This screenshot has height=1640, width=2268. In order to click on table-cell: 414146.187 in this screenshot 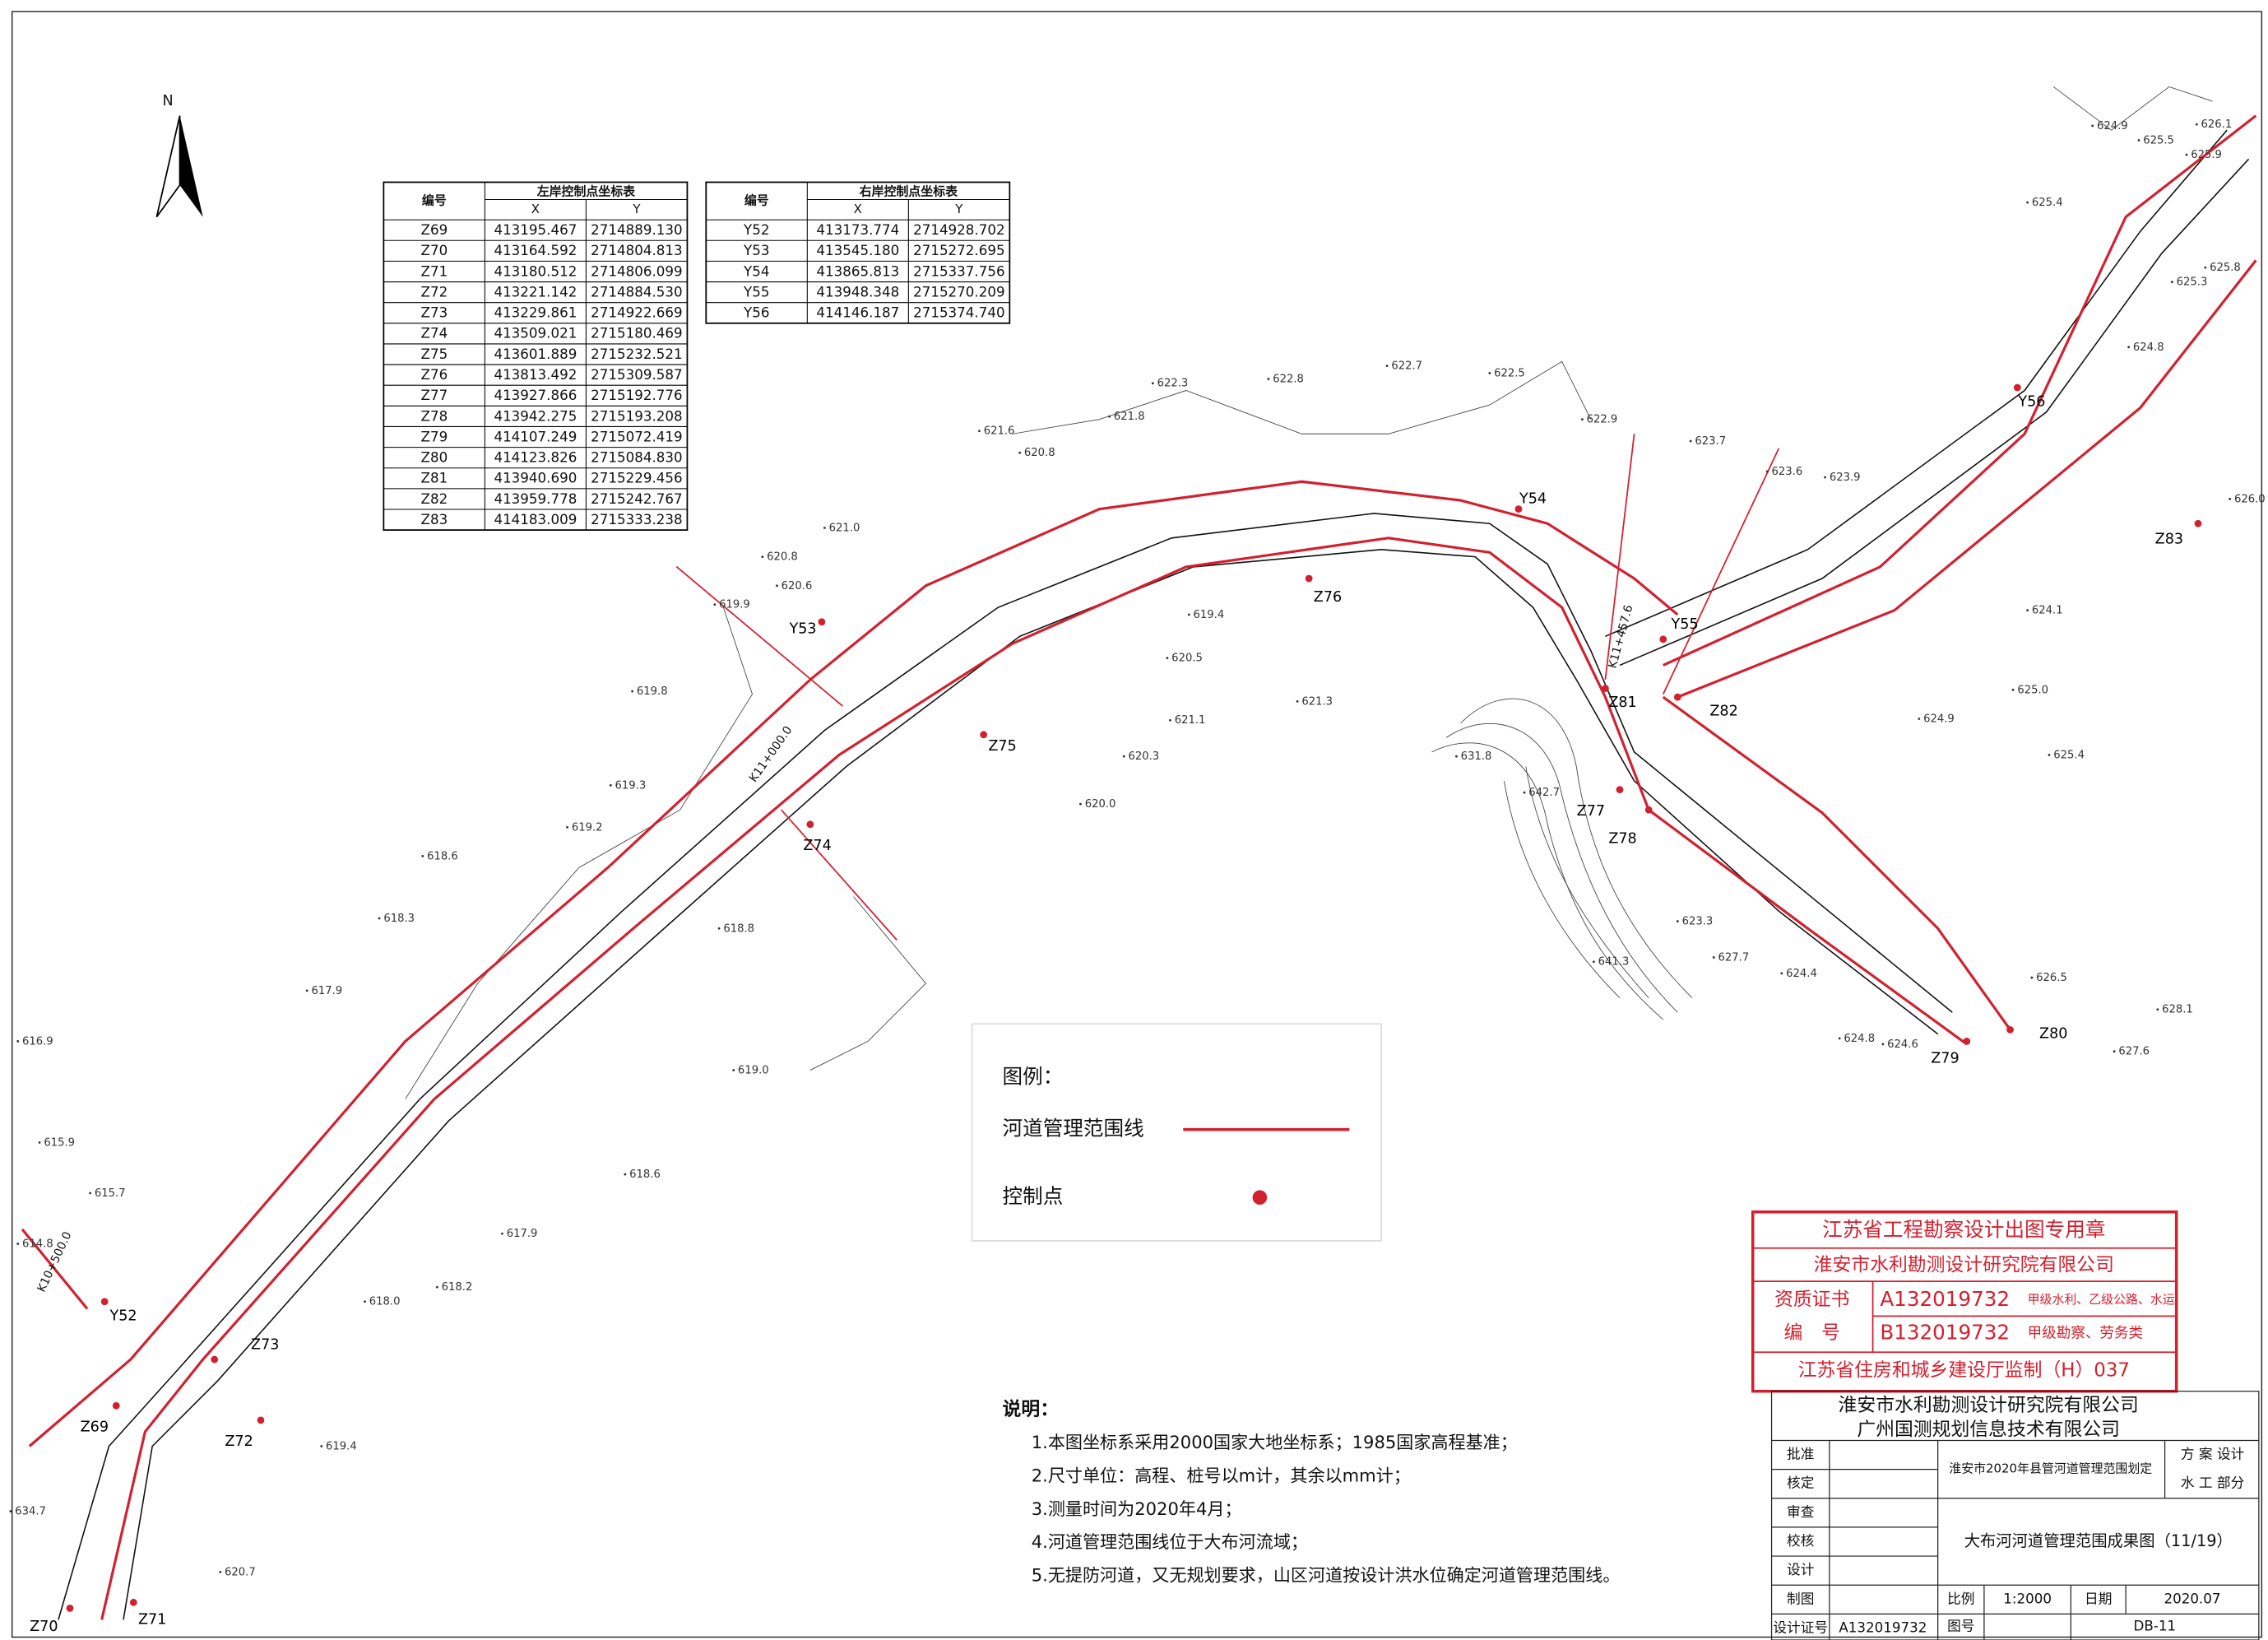, I will do `click(857, 313)`.